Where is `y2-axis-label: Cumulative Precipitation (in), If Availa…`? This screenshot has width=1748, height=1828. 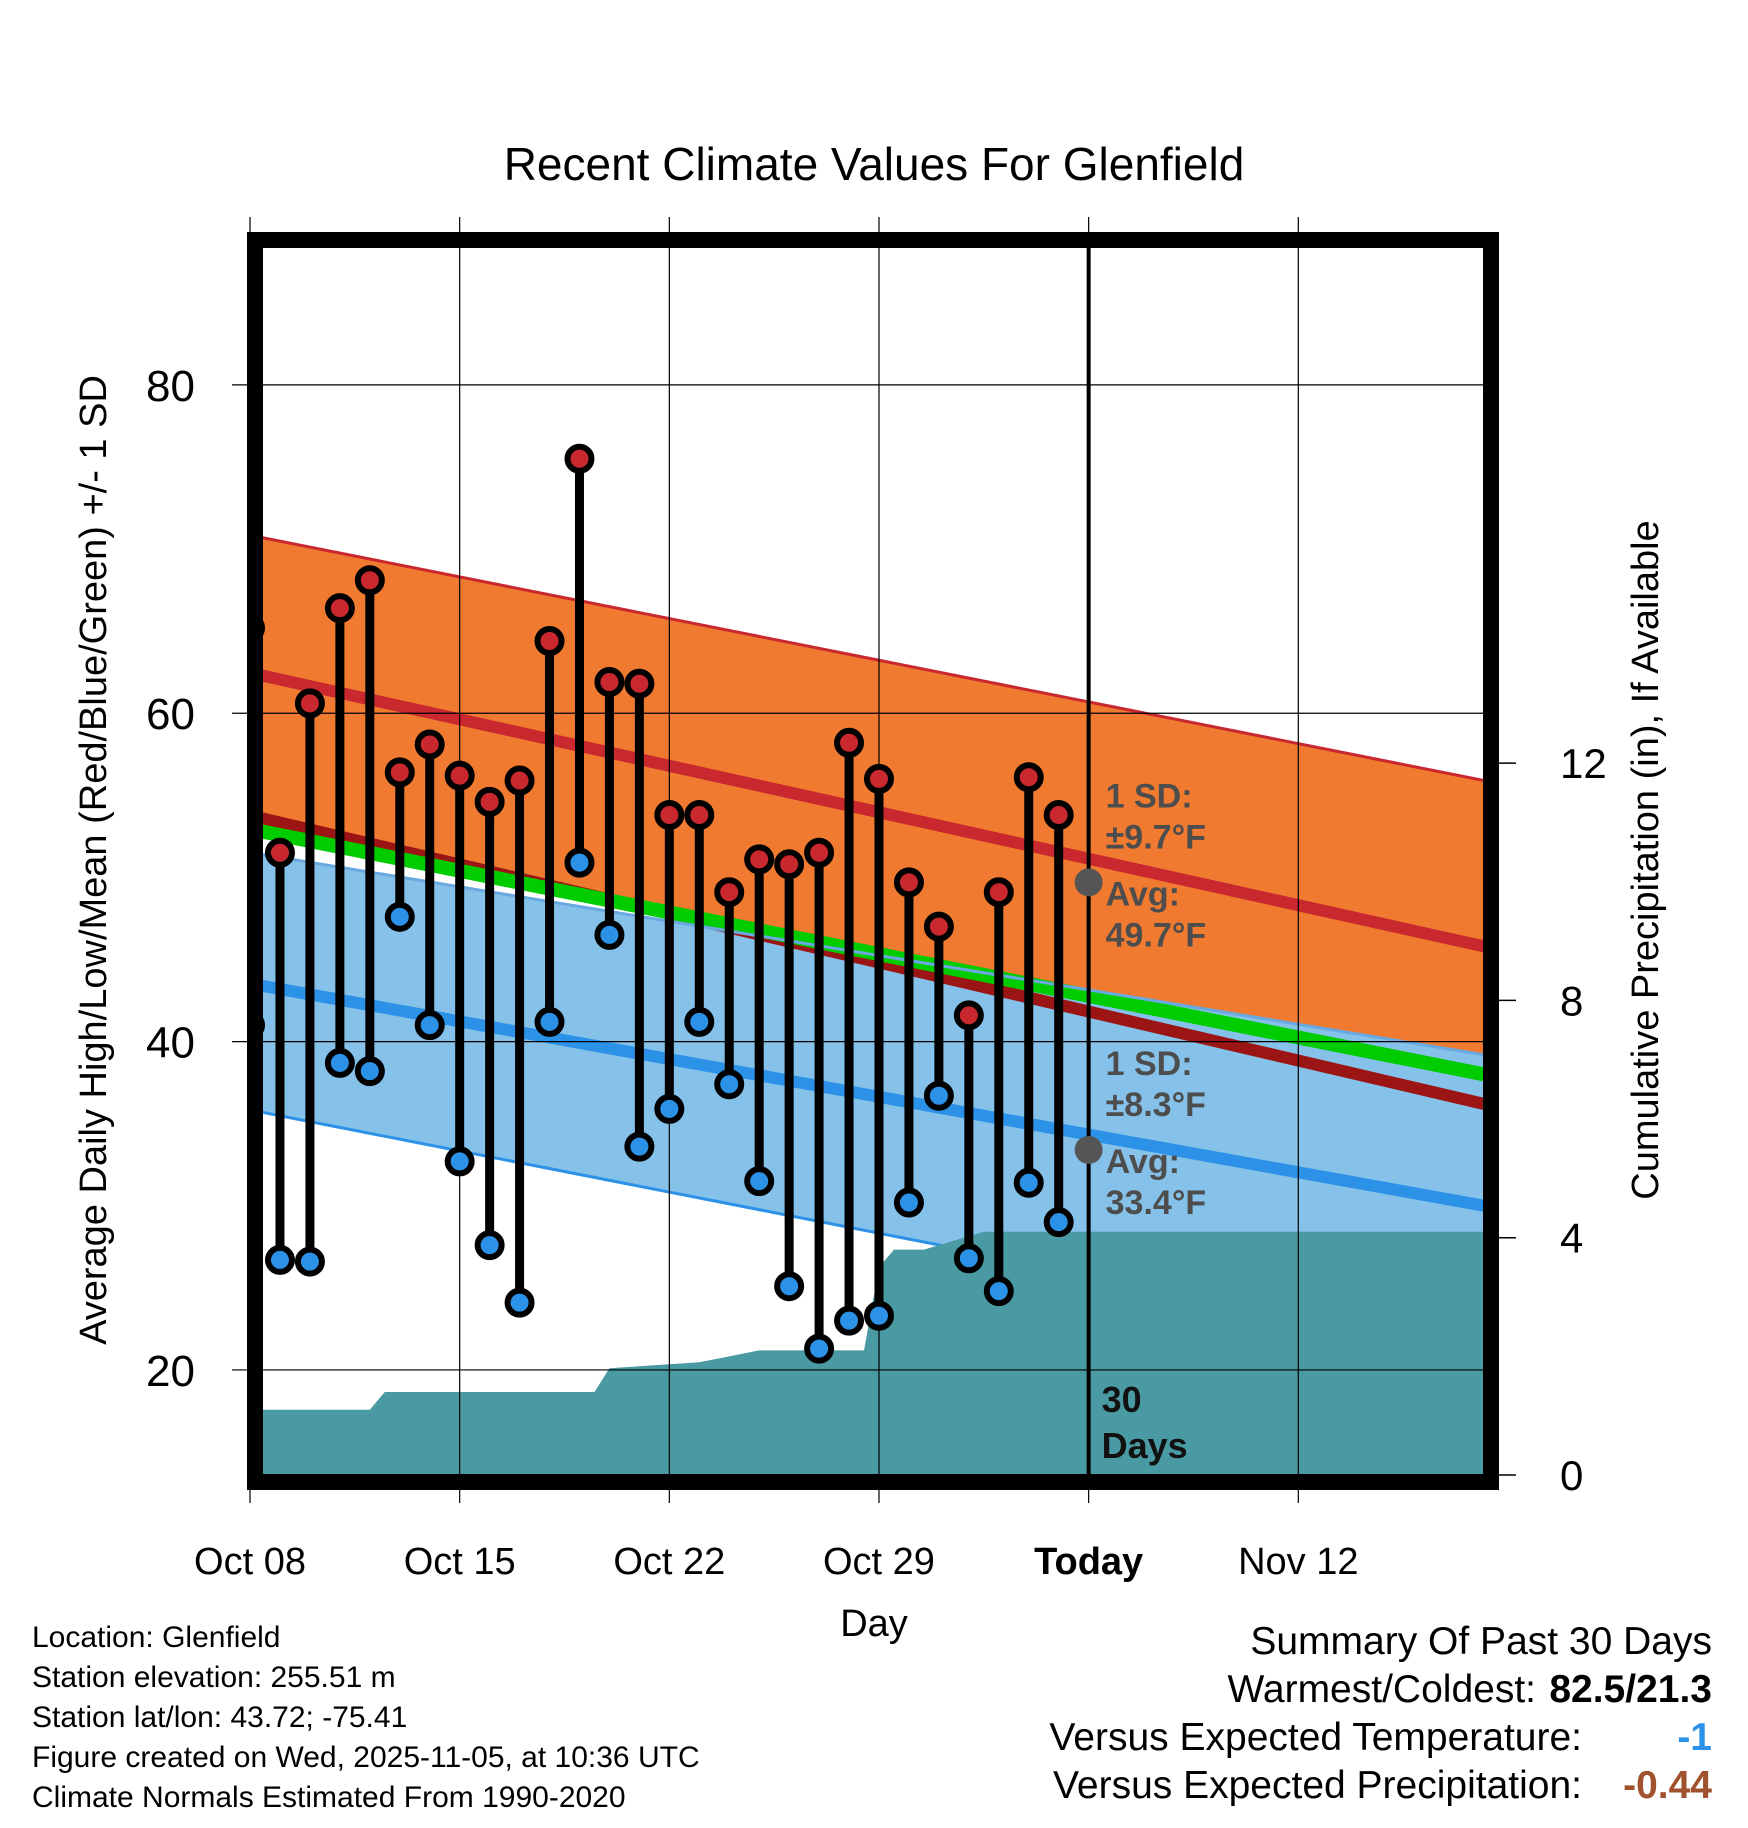
y2-axis-label: Cumulative Precipitation (in), If Availa… is located at coordinates (1646, 859).